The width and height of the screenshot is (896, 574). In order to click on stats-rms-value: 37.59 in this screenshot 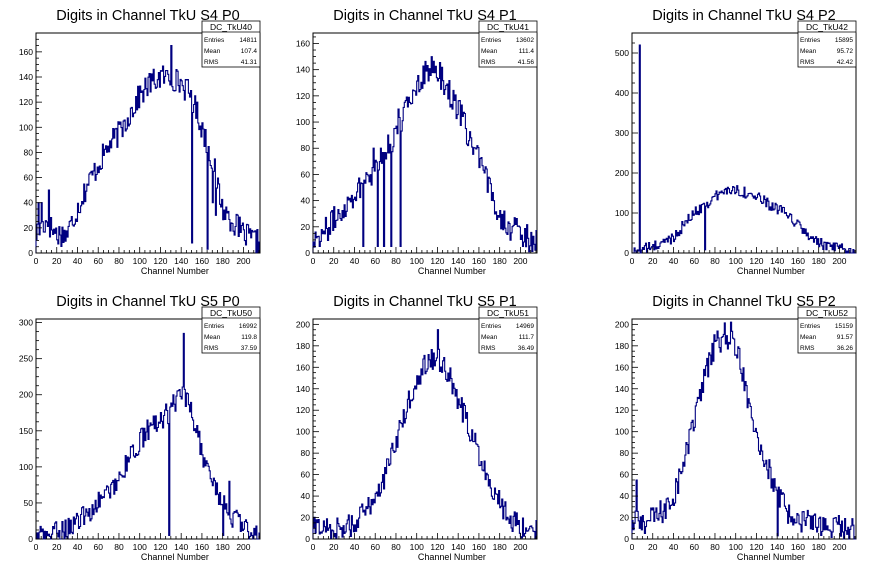, I will do `click(249, 348)`.